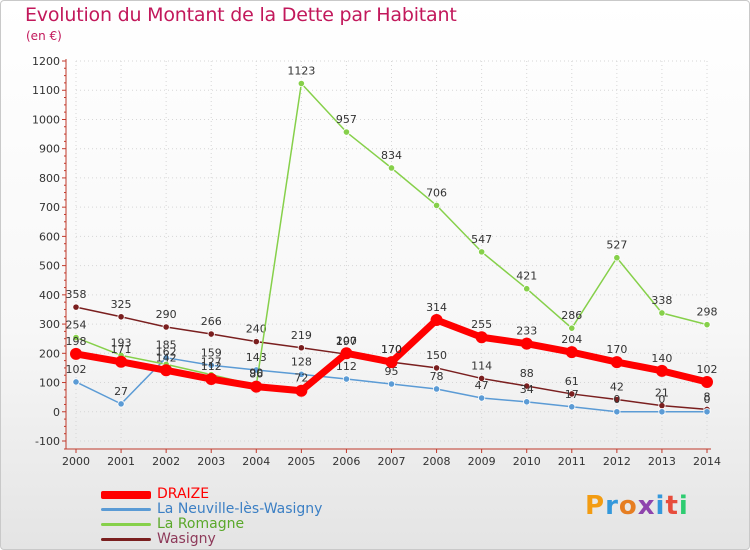 Image resolution: width=750 pixels, height=550 pixels. What do you see at coordinates (661, 300) in the screenshot?
I see `data-label-la-romagne: 338` at bounding box center [661, 300].